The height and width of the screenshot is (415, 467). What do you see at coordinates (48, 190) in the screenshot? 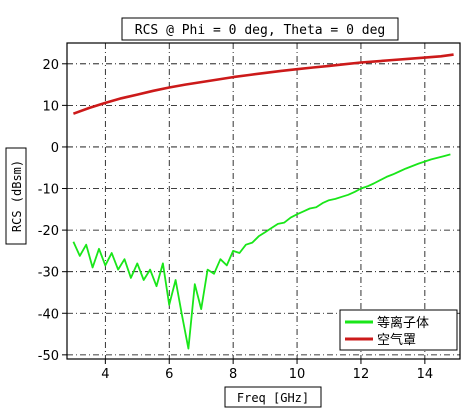
I see `y-tick-label: -10` at bounding box center [48, 190].